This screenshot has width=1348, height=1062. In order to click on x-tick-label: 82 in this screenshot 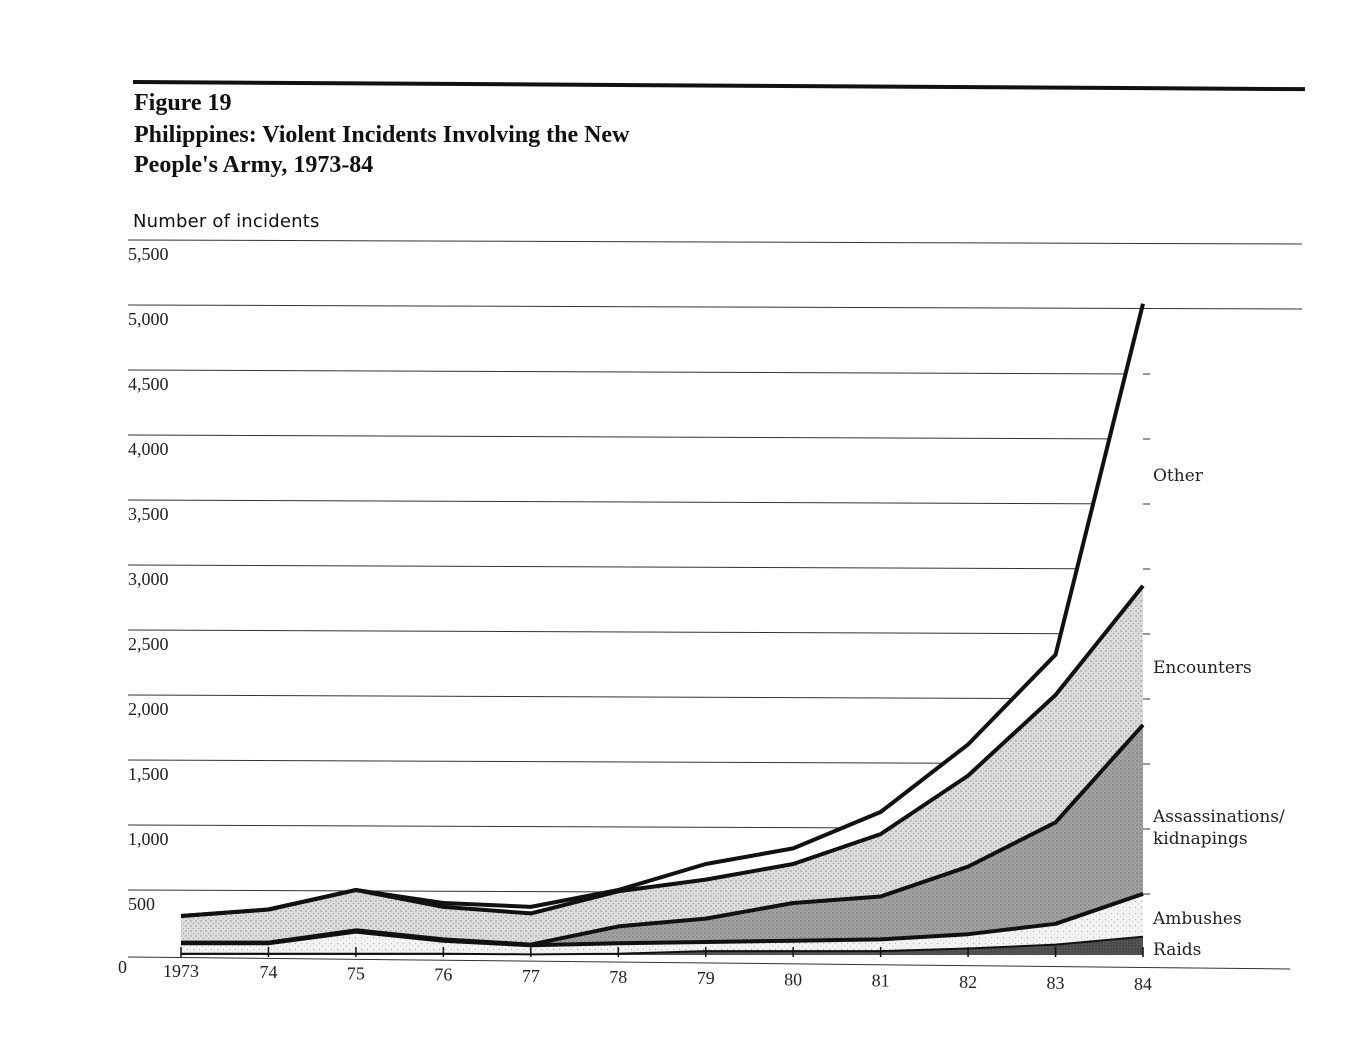, I will do `click(968, 982)`.